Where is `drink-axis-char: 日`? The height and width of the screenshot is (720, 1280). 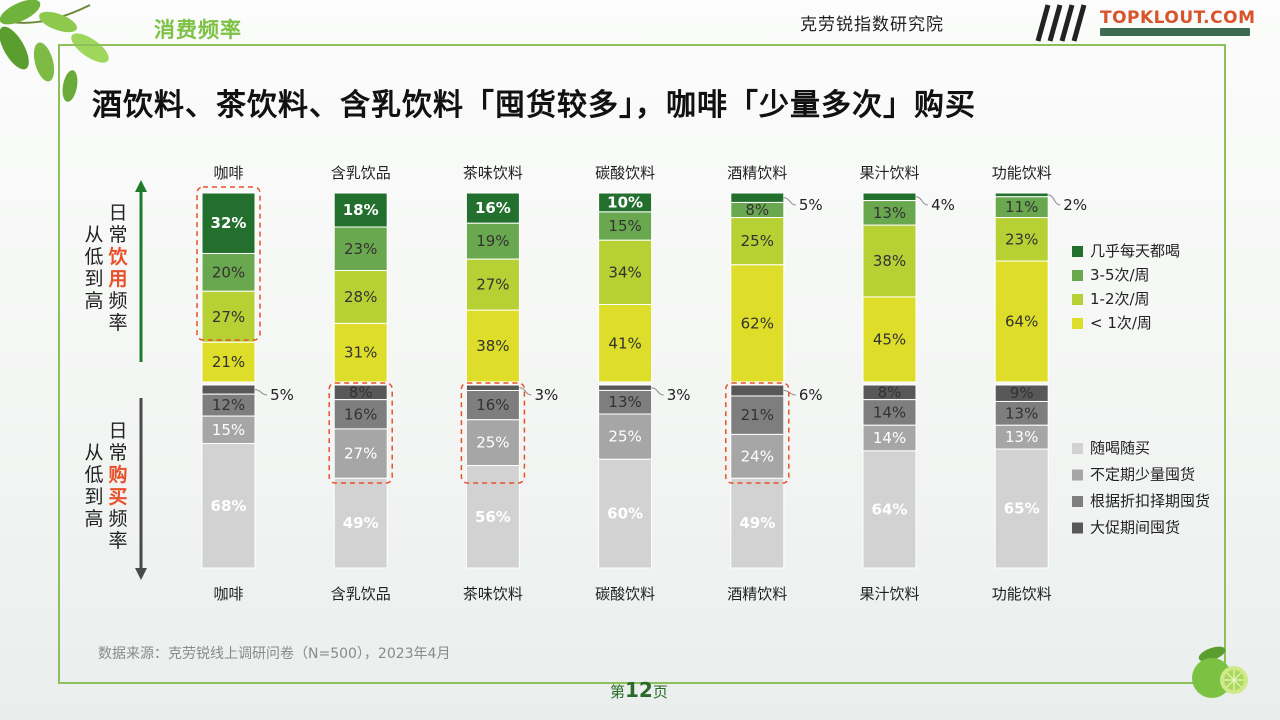
drink-axis-char: 日 is located at coordinates (118, 213).